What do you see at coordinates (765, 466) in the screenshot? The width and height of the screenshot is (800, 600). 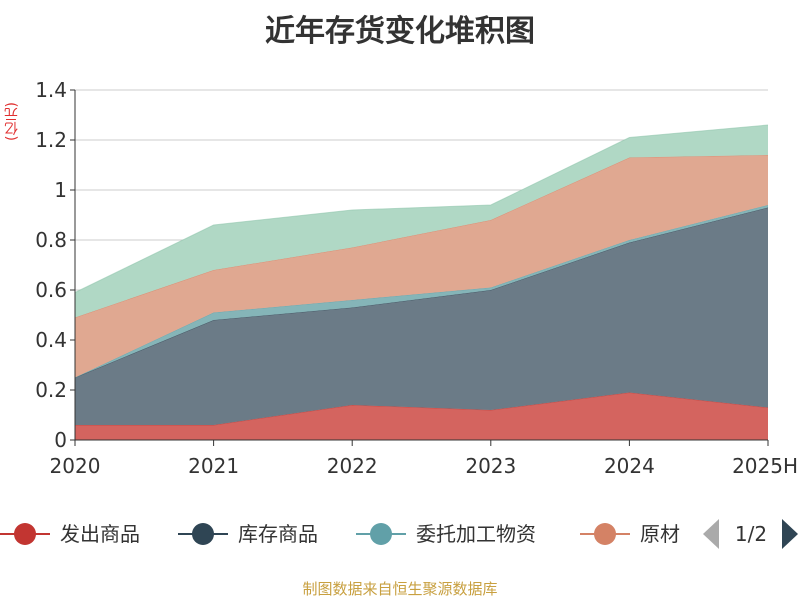 I see `x-tick-label: 2025H` at bounding box center [765, 466].